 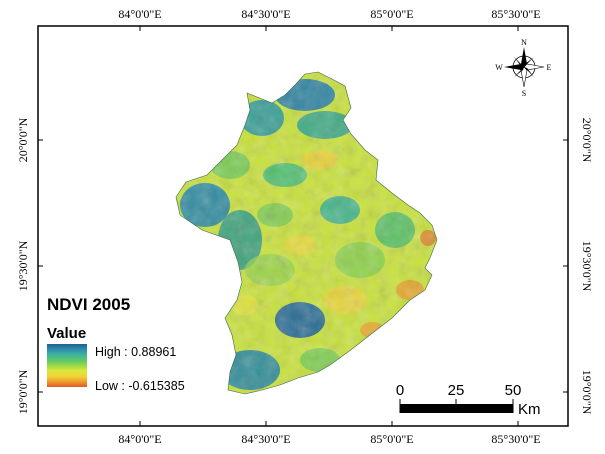 I want to click on scale-unit-label: Km, so click(x=529, y=409).